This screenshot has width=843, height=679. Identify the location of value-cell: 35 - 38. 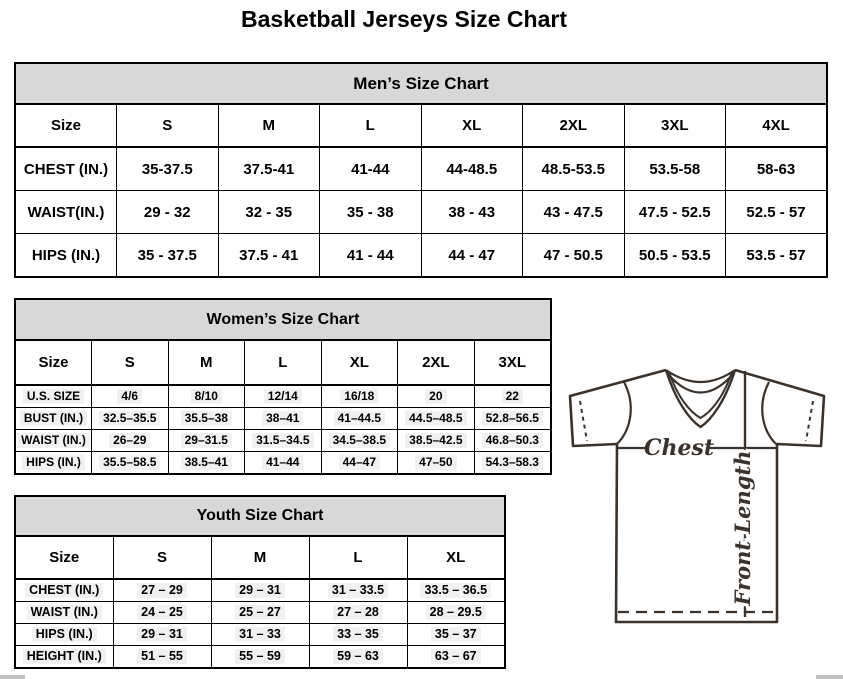
(370, 212).